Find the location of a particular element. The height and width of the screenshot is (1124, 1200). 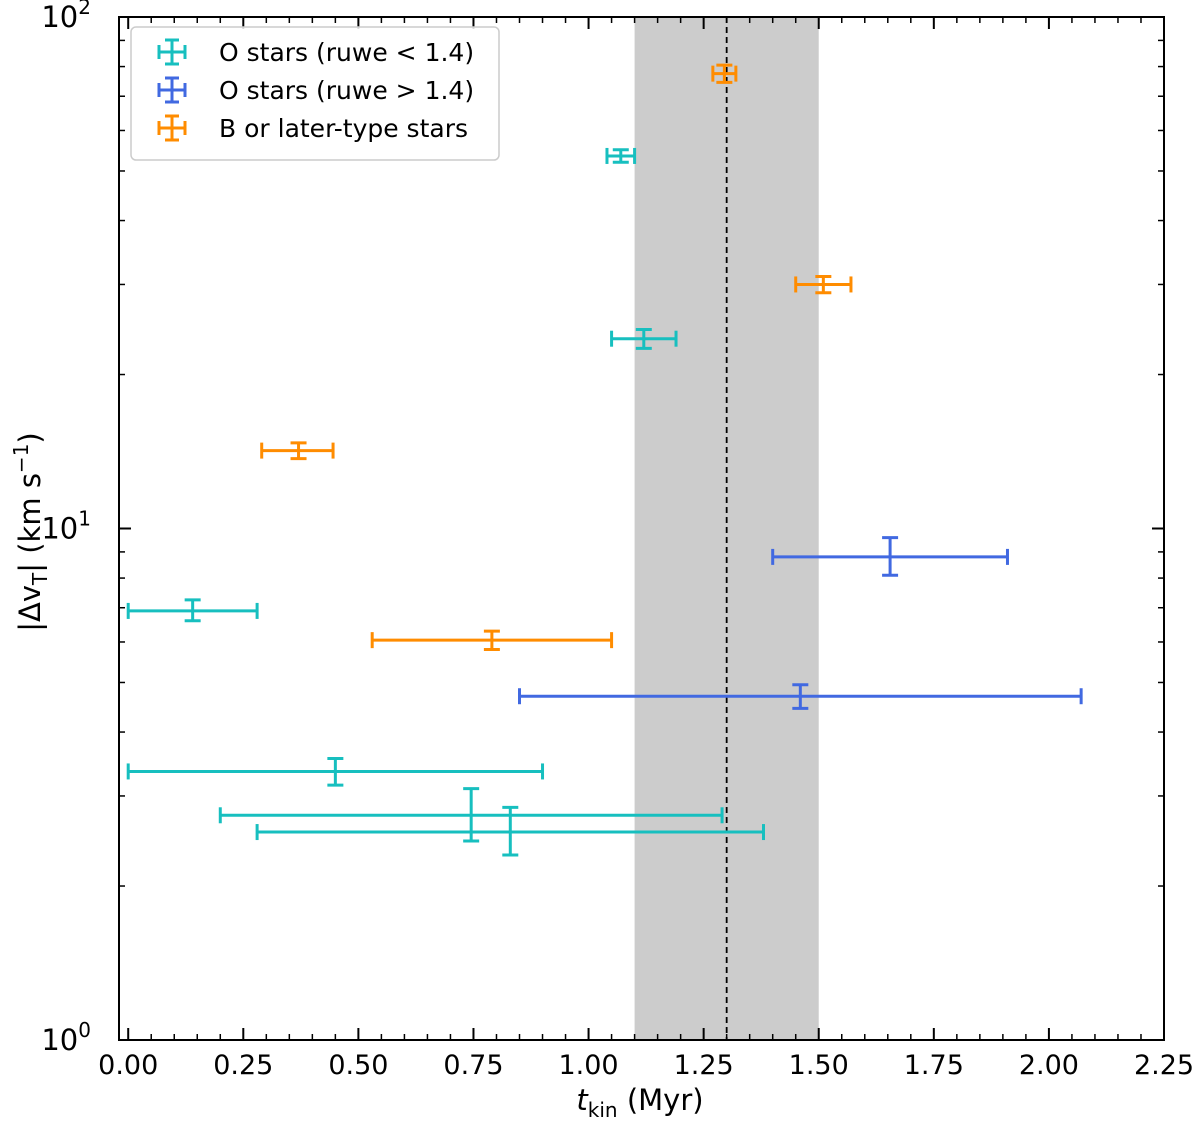

legend-box is located at coordinates (315, 93).